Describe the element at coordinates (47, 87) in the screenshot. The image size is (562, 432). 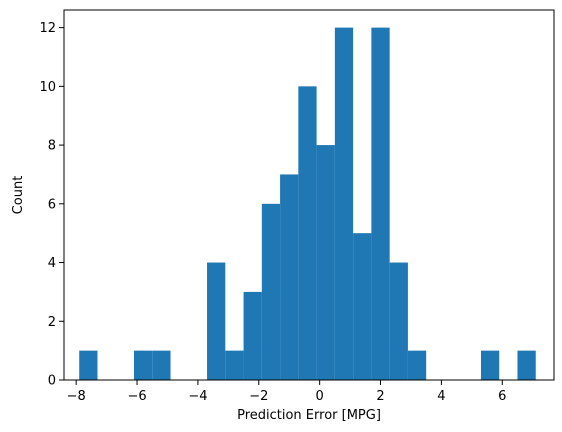
I see `y-tick-label: 10` at that location.